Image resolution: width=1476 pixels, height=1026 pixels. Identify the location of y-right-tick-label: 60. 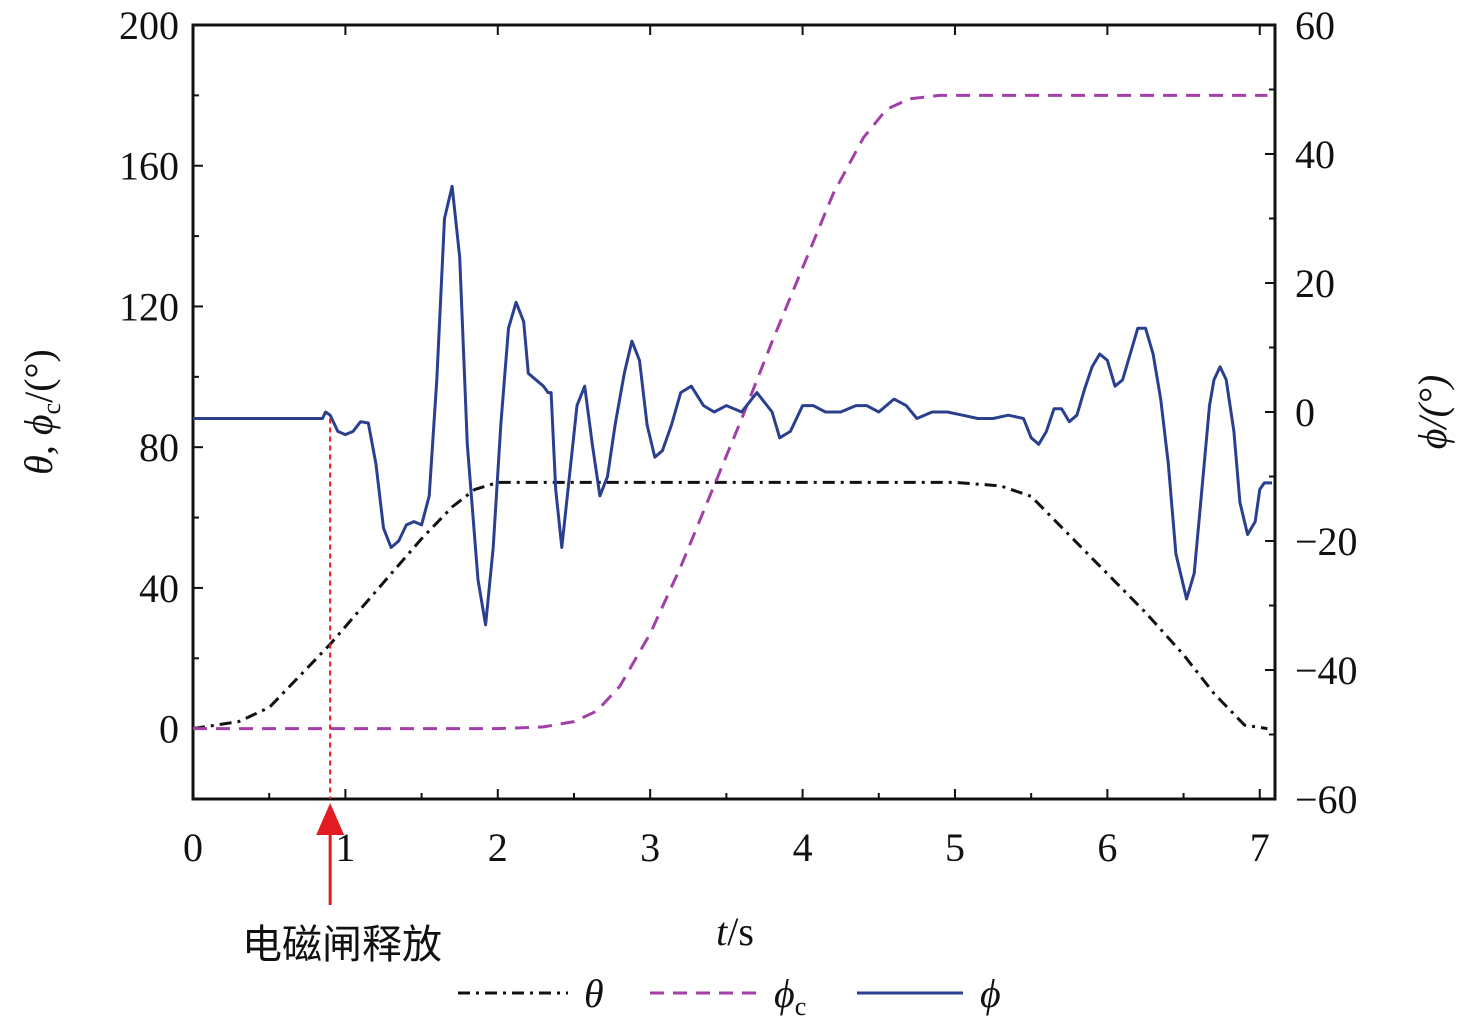
(1315, 25).